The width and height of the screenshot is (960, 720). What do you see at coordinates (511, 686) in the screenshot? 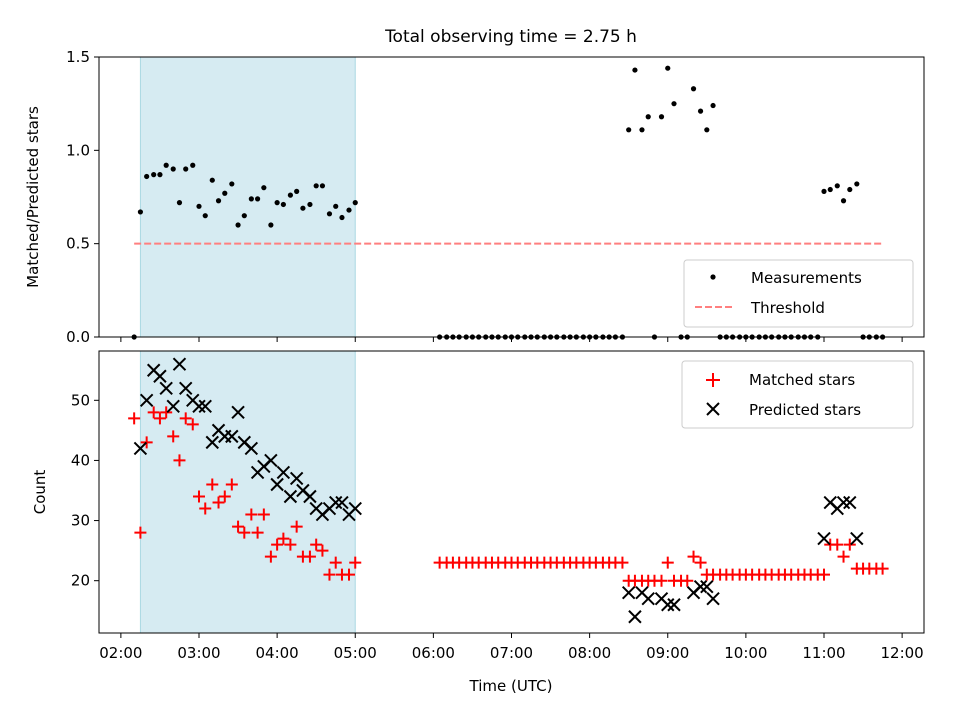
I see `x-axis-label: Time (UTC)` at bounding box center [511, 686].